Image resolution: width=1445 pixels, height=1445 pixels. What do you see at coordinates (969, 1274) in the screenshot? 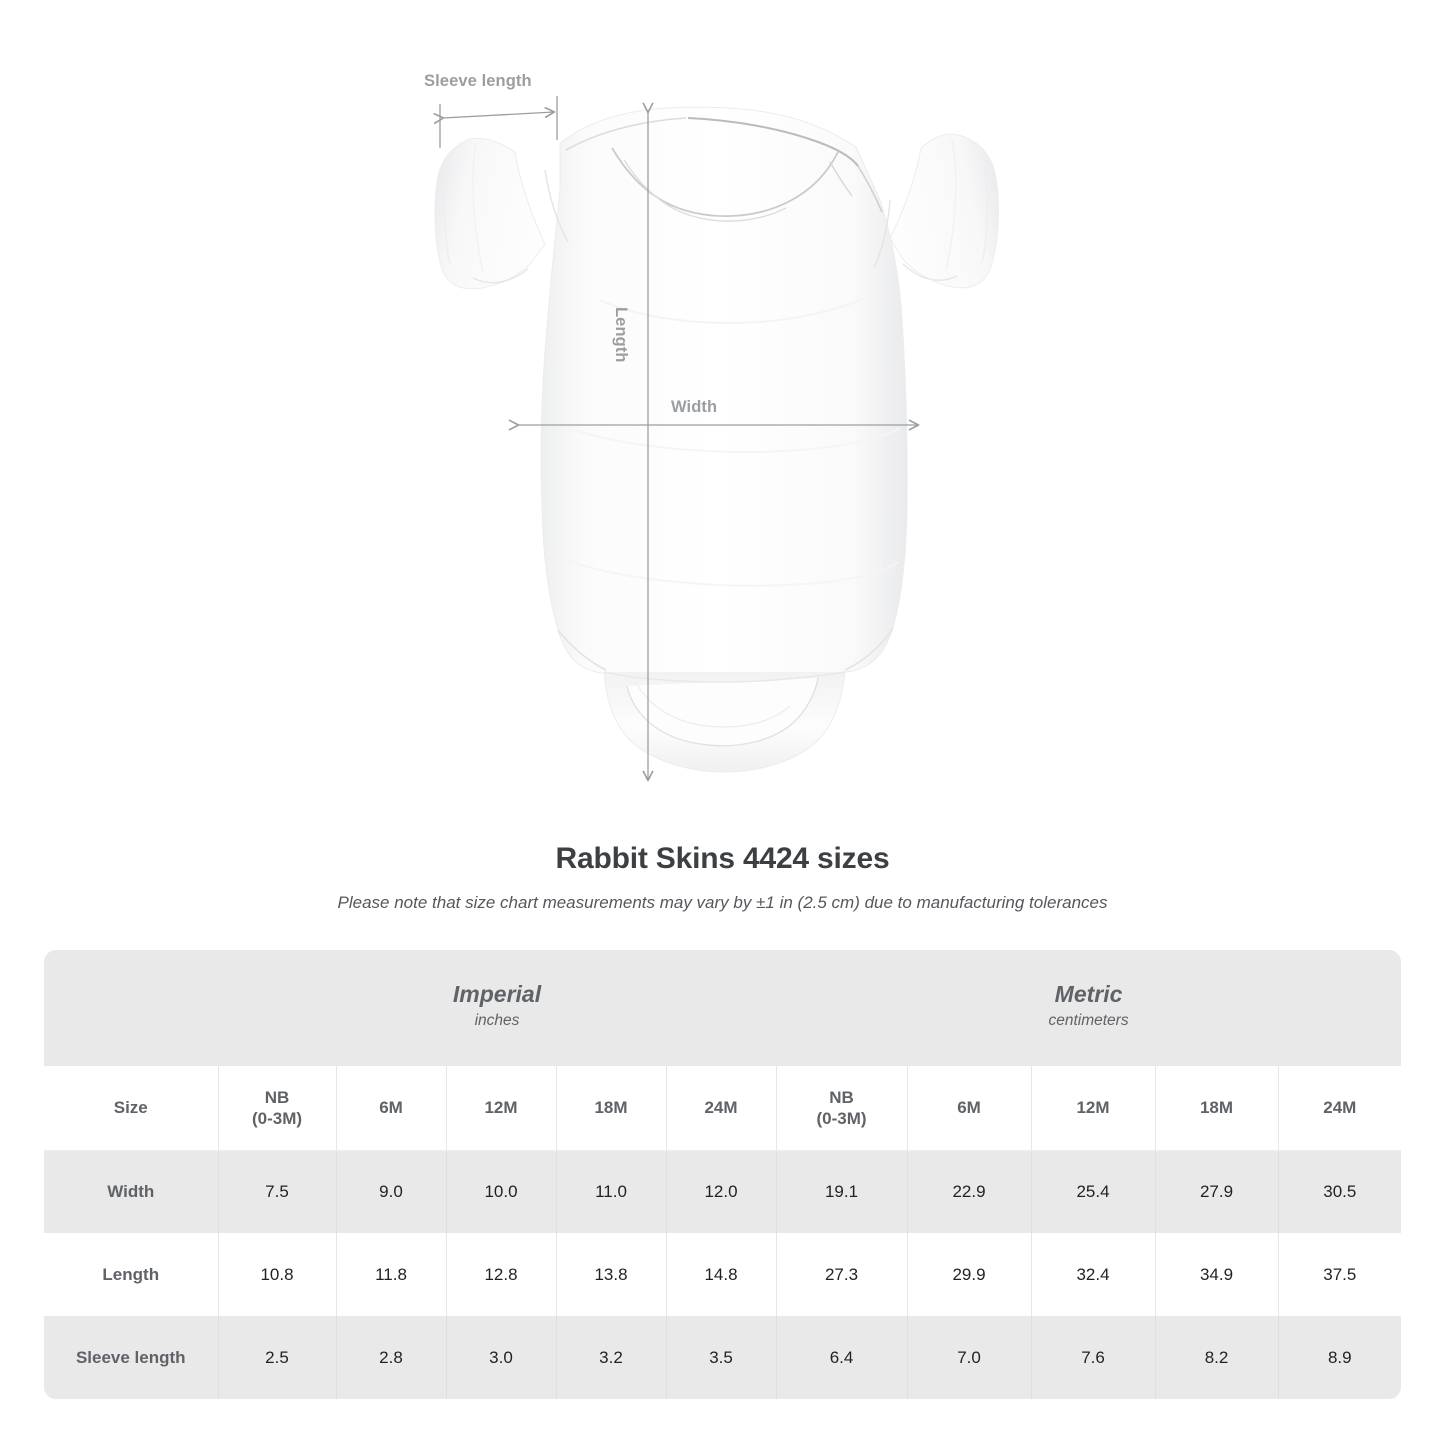
I see `cell-length-6m-metric: 29.9` at bounding box center [969, 1274].